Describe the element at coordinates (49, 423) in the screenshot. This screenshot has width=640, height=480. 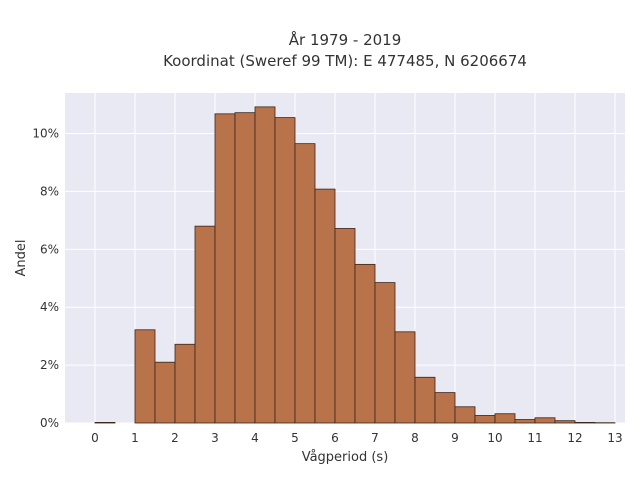
I see `y-tick-label: 0%` at that location.